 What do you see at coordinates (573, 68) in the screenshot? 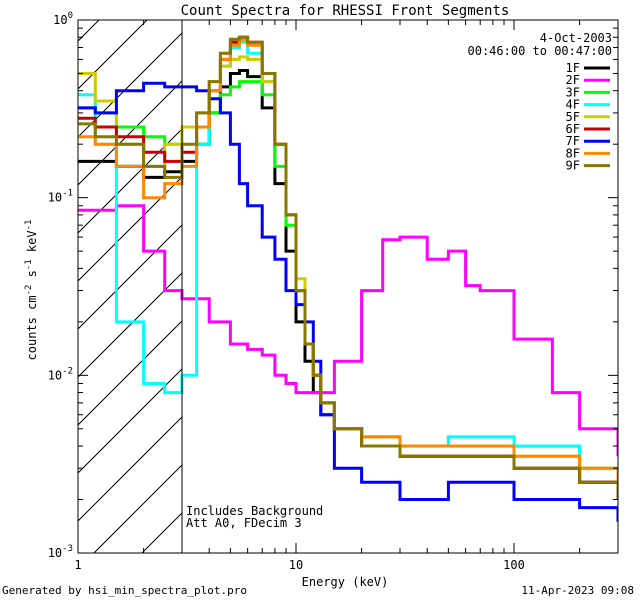
I see `legend-label-1F: 1F` at bounding box center [573, 68].